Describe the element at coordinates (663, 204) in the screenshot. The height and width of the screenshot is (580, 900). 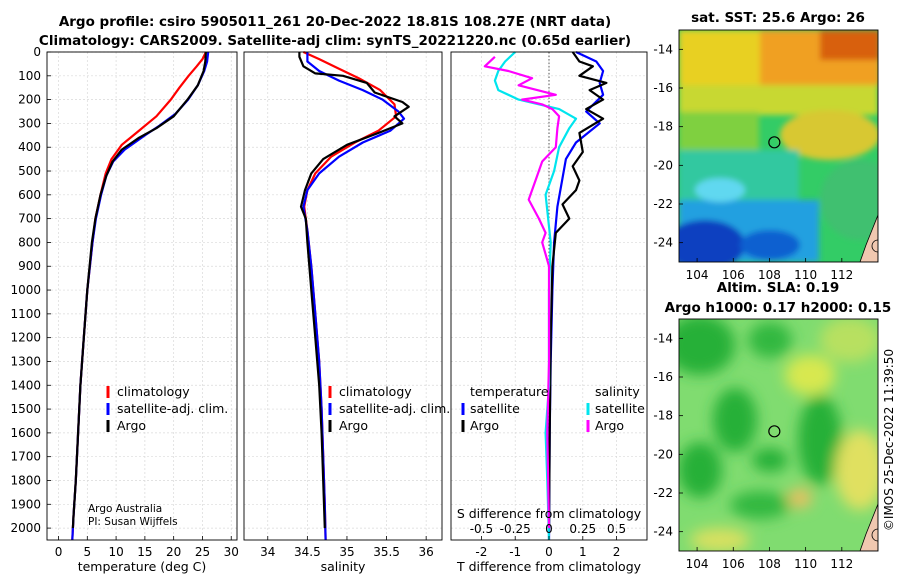
I see `lat-tick-label: -22` at that location.